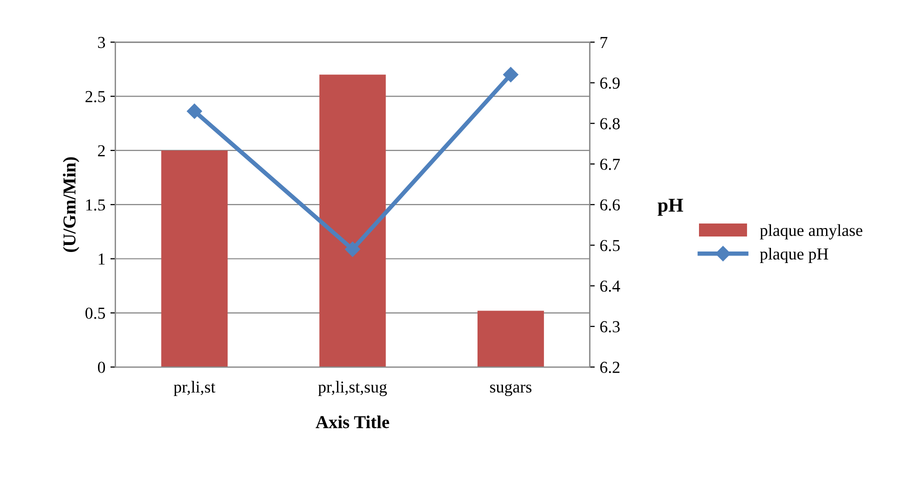  Describe the element at coordinates (71, 204) in the screenshot. I see `y-axis-title: (U/Gm/Min)` at that location.